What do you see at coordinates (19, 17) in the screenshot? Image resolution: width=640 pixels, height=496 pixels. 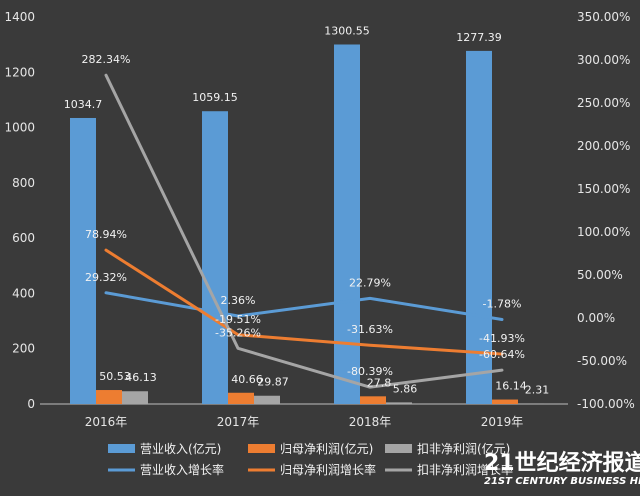 I see `left-tick-1400: 1400` at bounding box center [19, 17].